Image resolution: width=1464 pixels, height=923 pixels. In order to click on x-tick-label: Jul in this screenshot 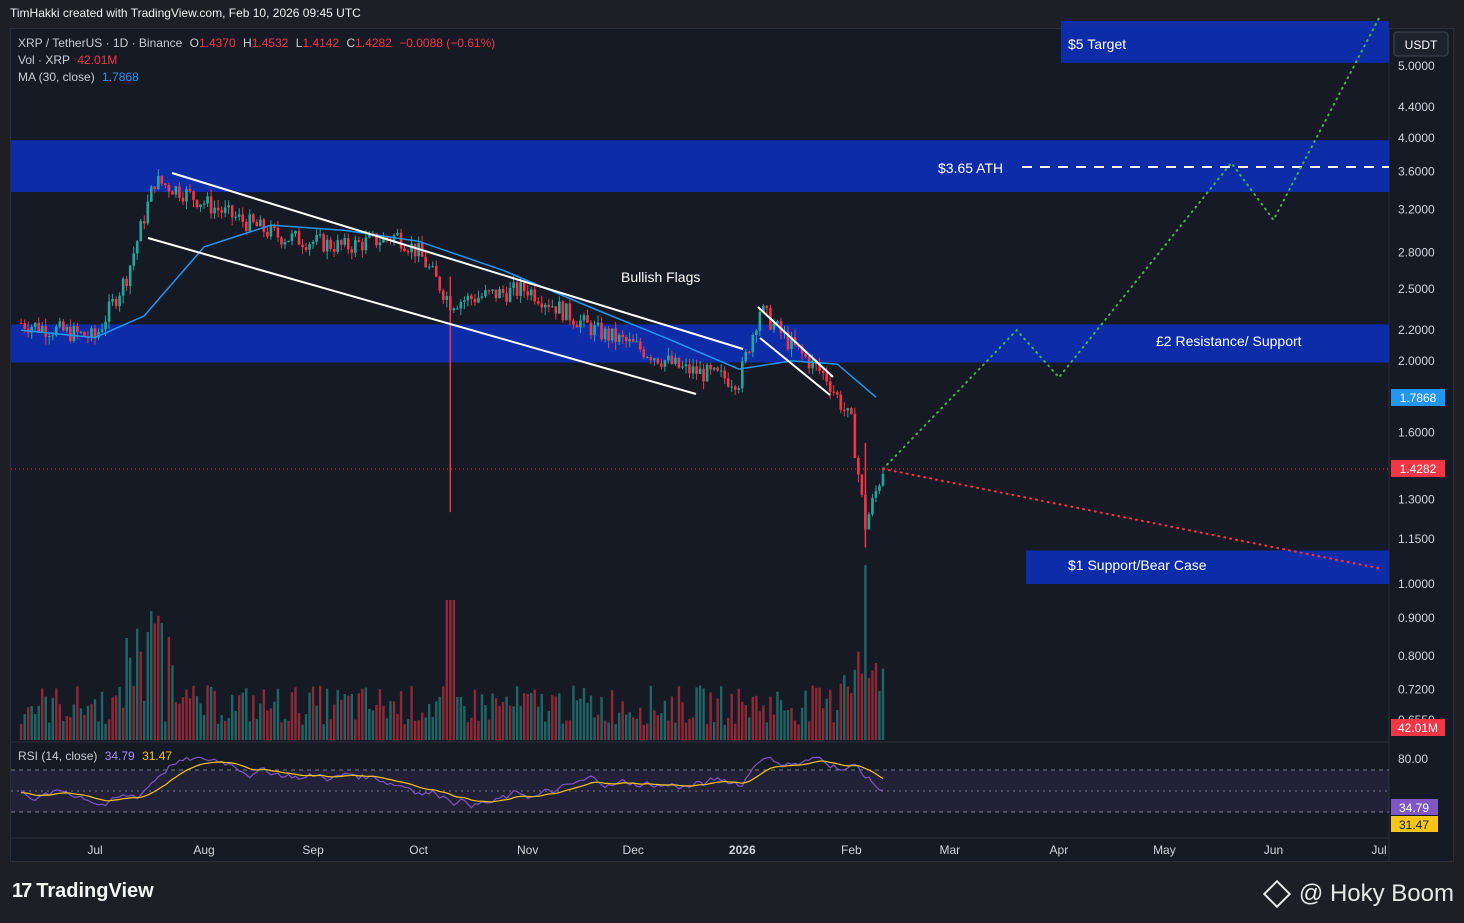, I will do `click(94, 850)`.